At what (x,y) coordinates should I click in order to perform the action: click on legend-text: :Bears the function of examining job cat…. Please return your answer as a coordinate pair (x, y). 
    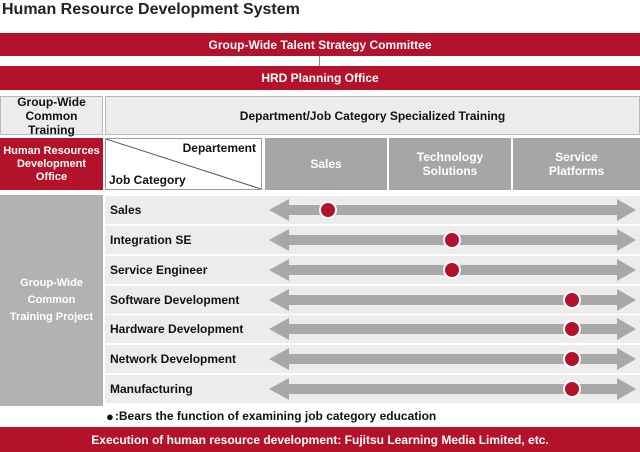
    Looking at the image, I should click on (275, 416).